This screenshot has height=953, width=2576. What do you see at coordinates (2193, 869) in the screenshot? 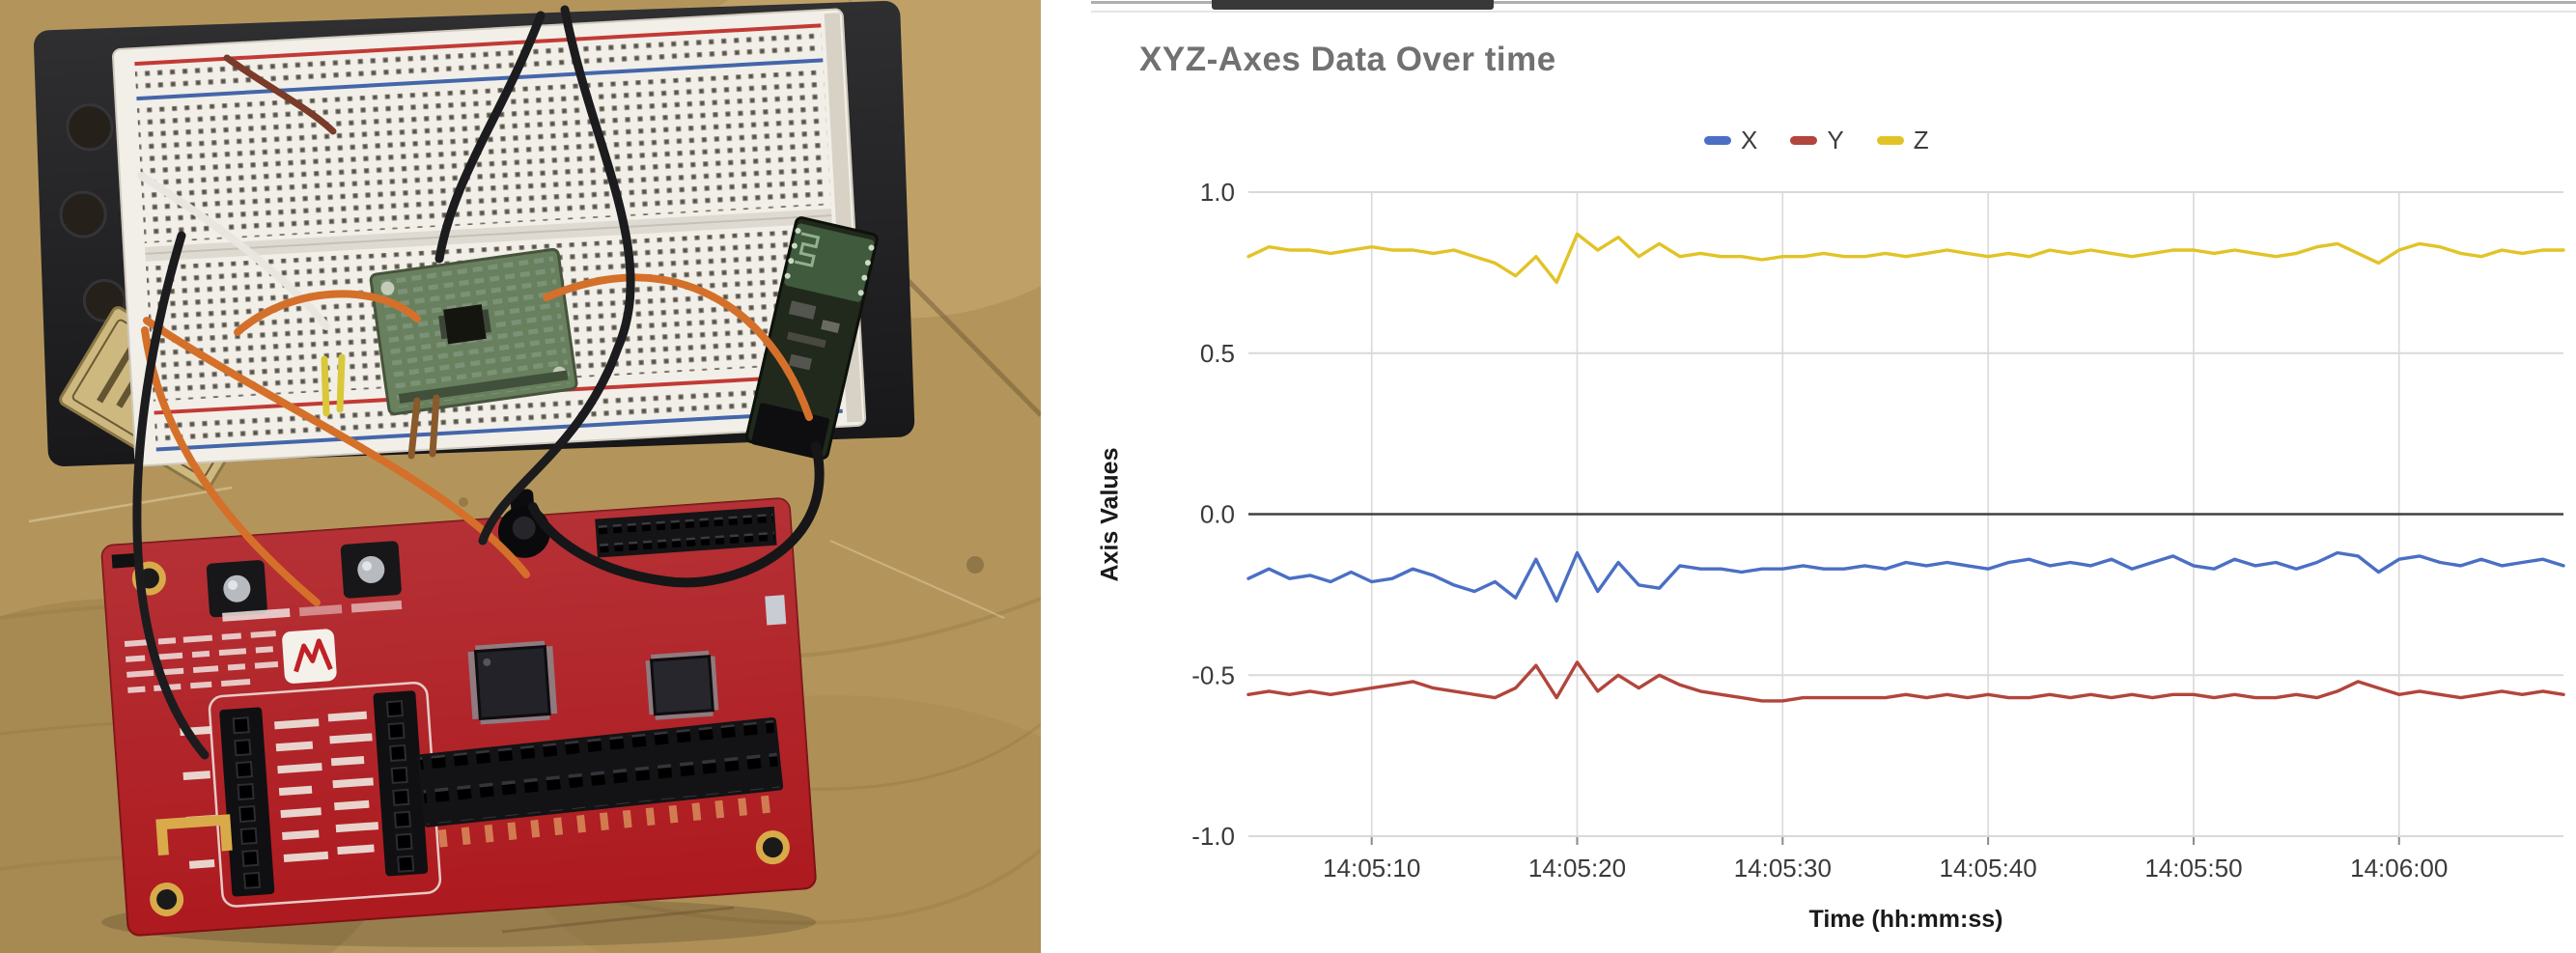
I see `x-tick-label: 14:05:50` at bounding box center [2193, 869].